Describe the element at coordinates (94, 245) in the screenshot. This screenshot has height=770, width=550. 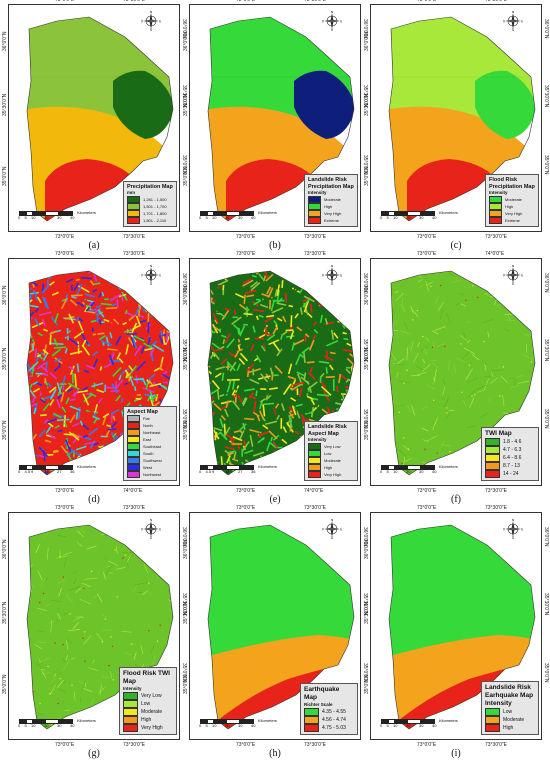
I see `panel-caption: (a)` at that location.